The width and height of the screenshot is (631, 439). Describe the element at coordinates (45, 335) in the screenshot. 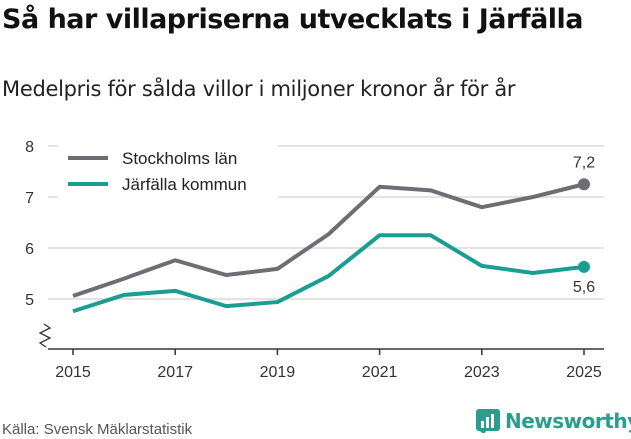

I see `axis-break-icon` at that location.